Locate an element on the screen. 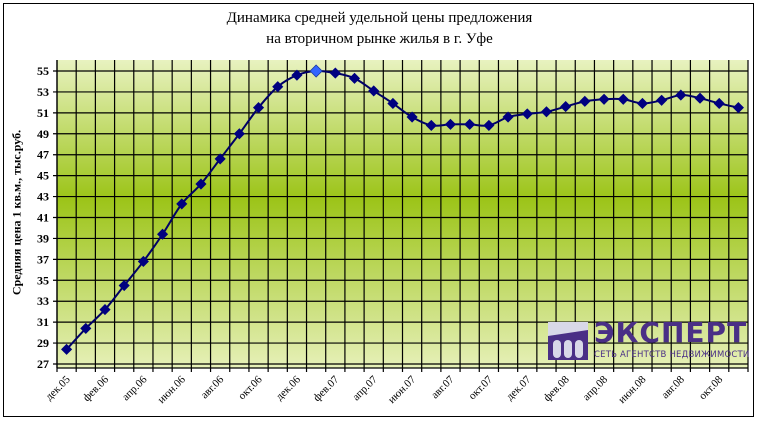 Image resolution: width=759 pixels, height=421 pixels. x-tick-label: июн.06 is located at coordinates (172, 389).